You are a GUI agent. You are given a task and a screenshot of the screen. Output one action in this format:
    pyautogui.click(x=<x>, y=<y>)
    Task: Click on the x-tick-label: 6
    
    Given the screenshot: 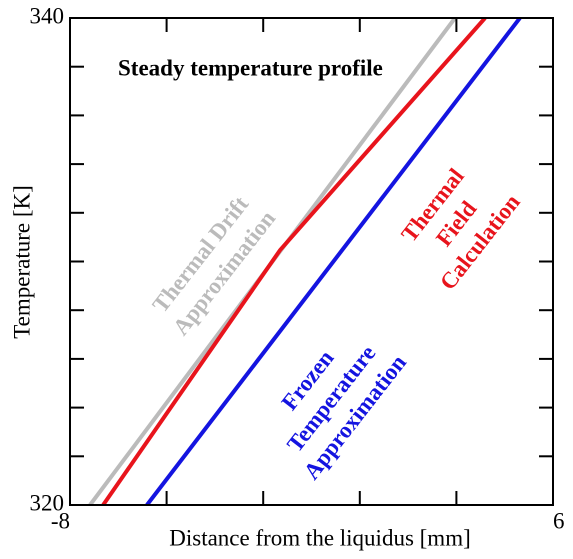 What is the action you would take?
    pyautogui.click(x=559, y=520)
    